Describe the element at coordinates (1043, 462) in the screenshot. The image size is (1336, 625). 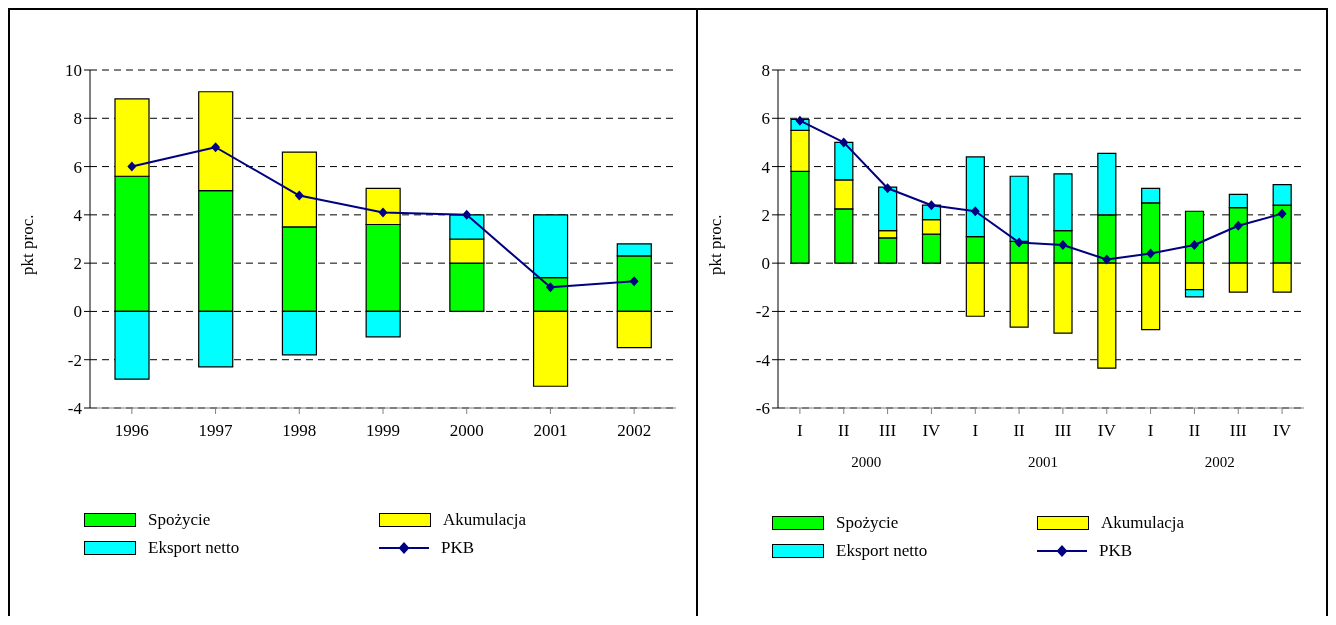
I see `text: 2001` at that location.